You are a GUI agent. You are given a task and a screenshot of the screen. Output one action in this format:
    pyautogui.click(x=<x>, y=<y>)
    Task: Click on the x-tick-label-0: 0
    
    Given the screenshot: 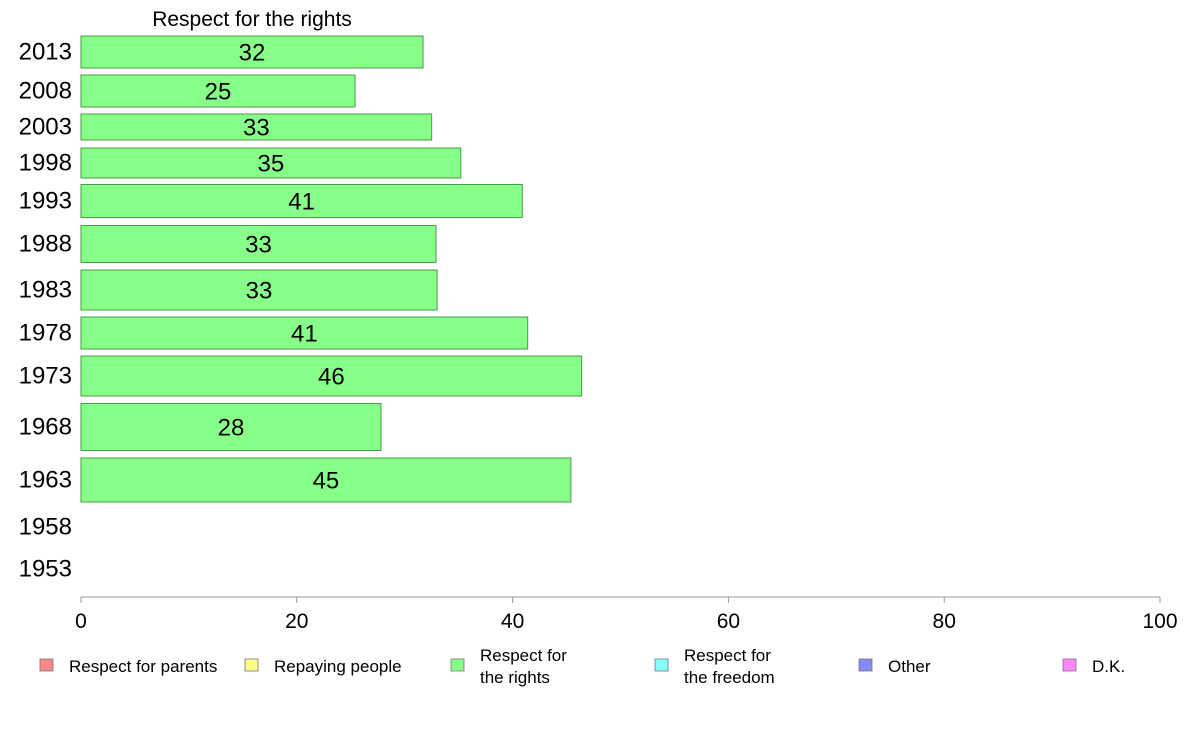 What is the action you would take?
    pyautogui.click(x=81, y=621)
    